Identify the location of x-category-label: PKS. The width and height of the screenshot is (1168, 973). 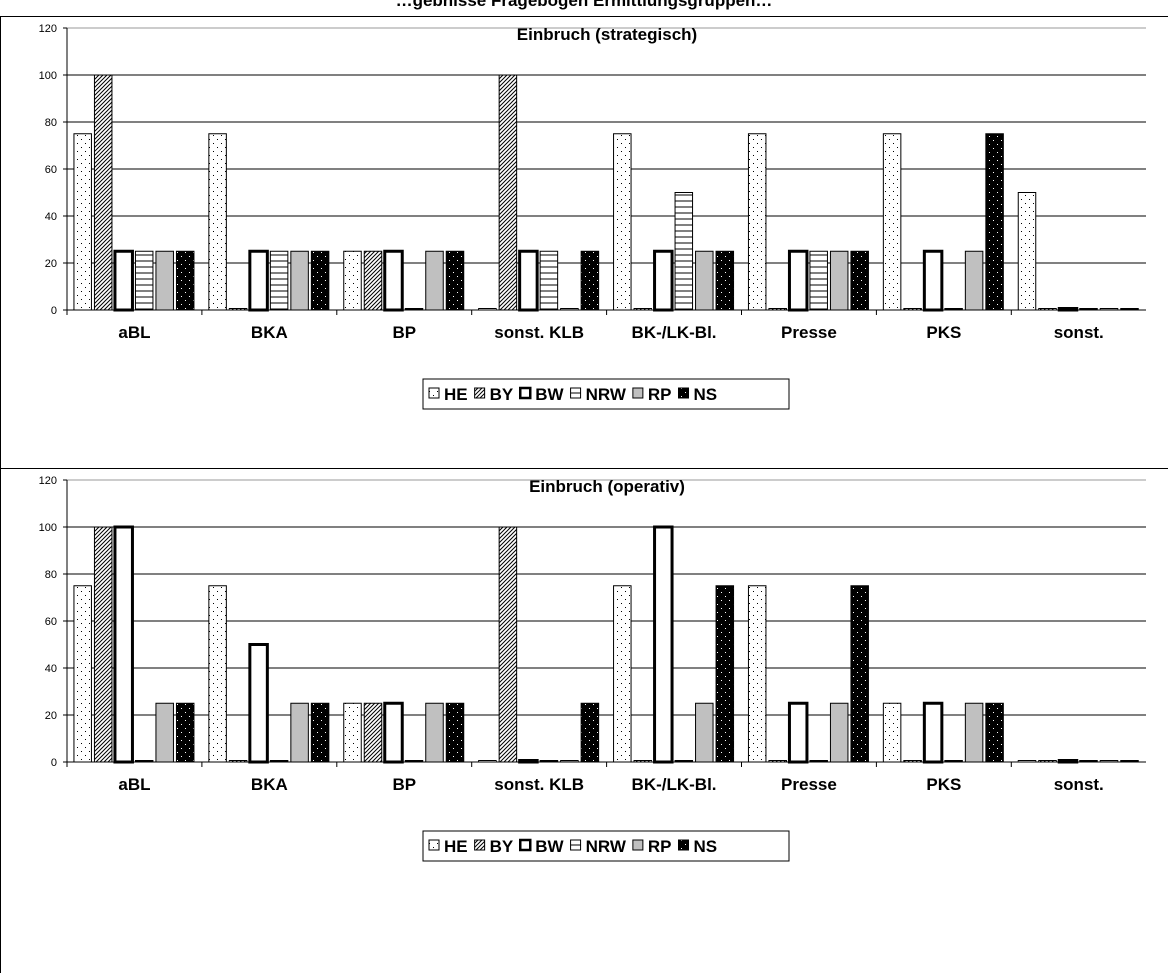
(943, 784).